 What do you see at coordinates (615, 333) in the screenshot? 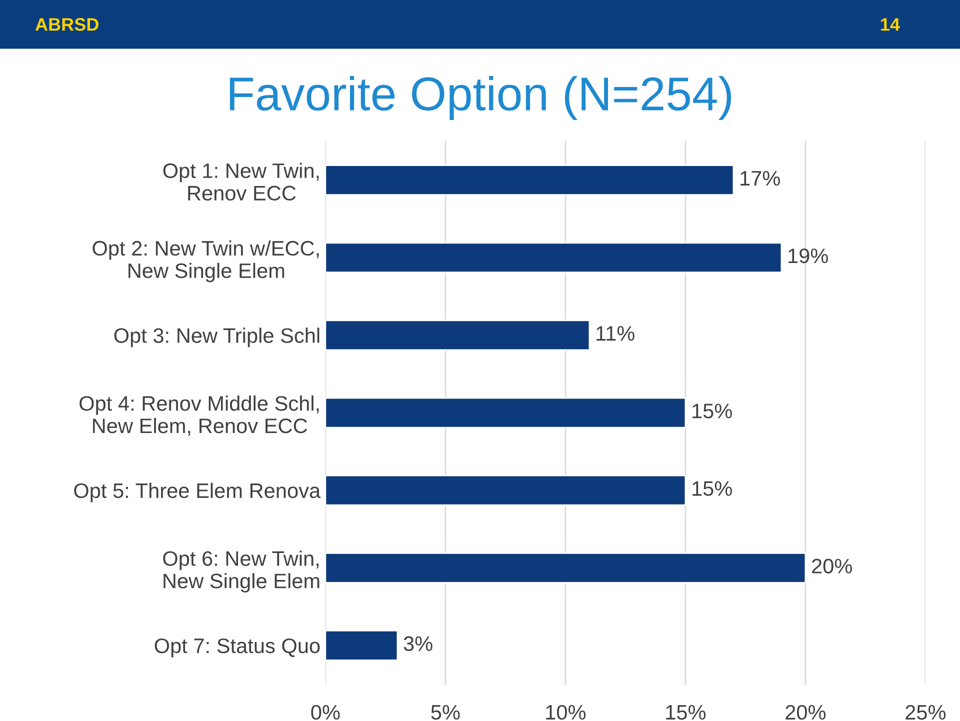
I see `data-label: 11%` at bounding box center [615, 333].